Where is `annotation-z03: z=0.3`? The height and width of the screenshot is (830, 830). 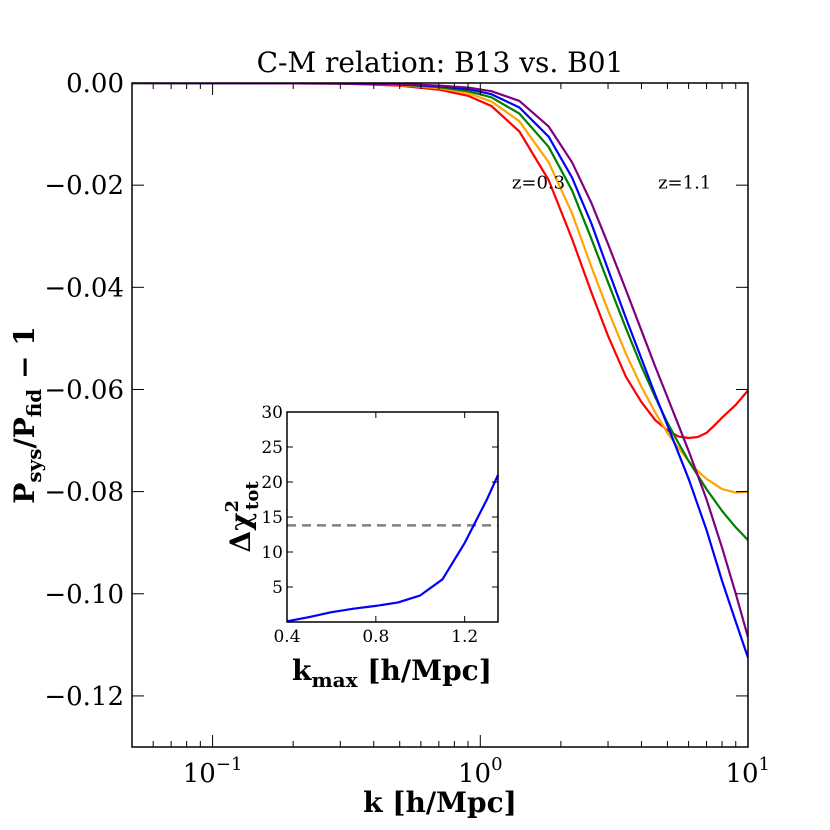 annotation-z03: z=0.3 is located at coordinates (538, 183).